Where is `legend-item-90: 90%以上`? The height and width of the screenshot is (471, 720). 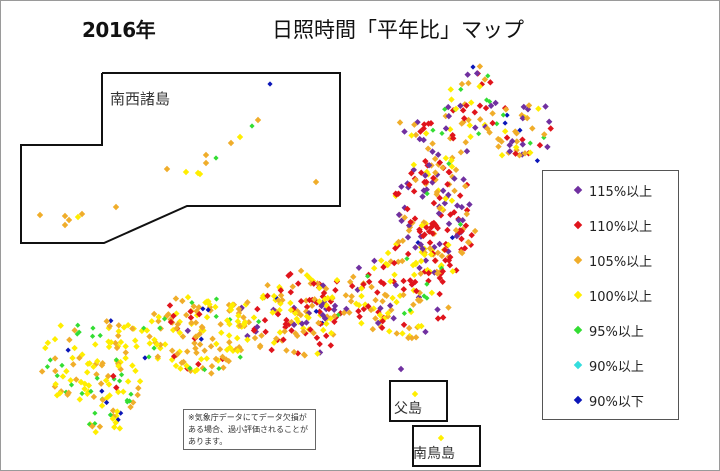 legend-item-90: 90%以上 is located at coordinates (608, 365).